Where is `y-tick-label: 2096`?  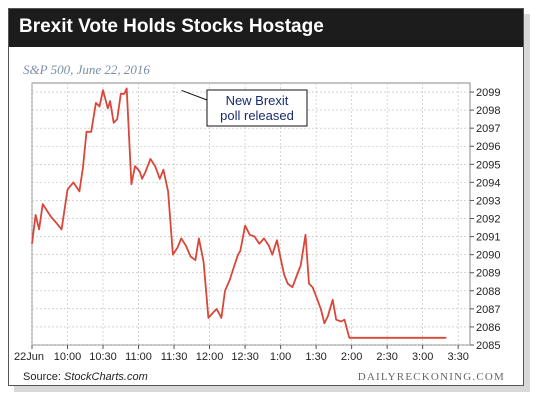
y-tick-label: 2096 is located at coordinates (488, 147).